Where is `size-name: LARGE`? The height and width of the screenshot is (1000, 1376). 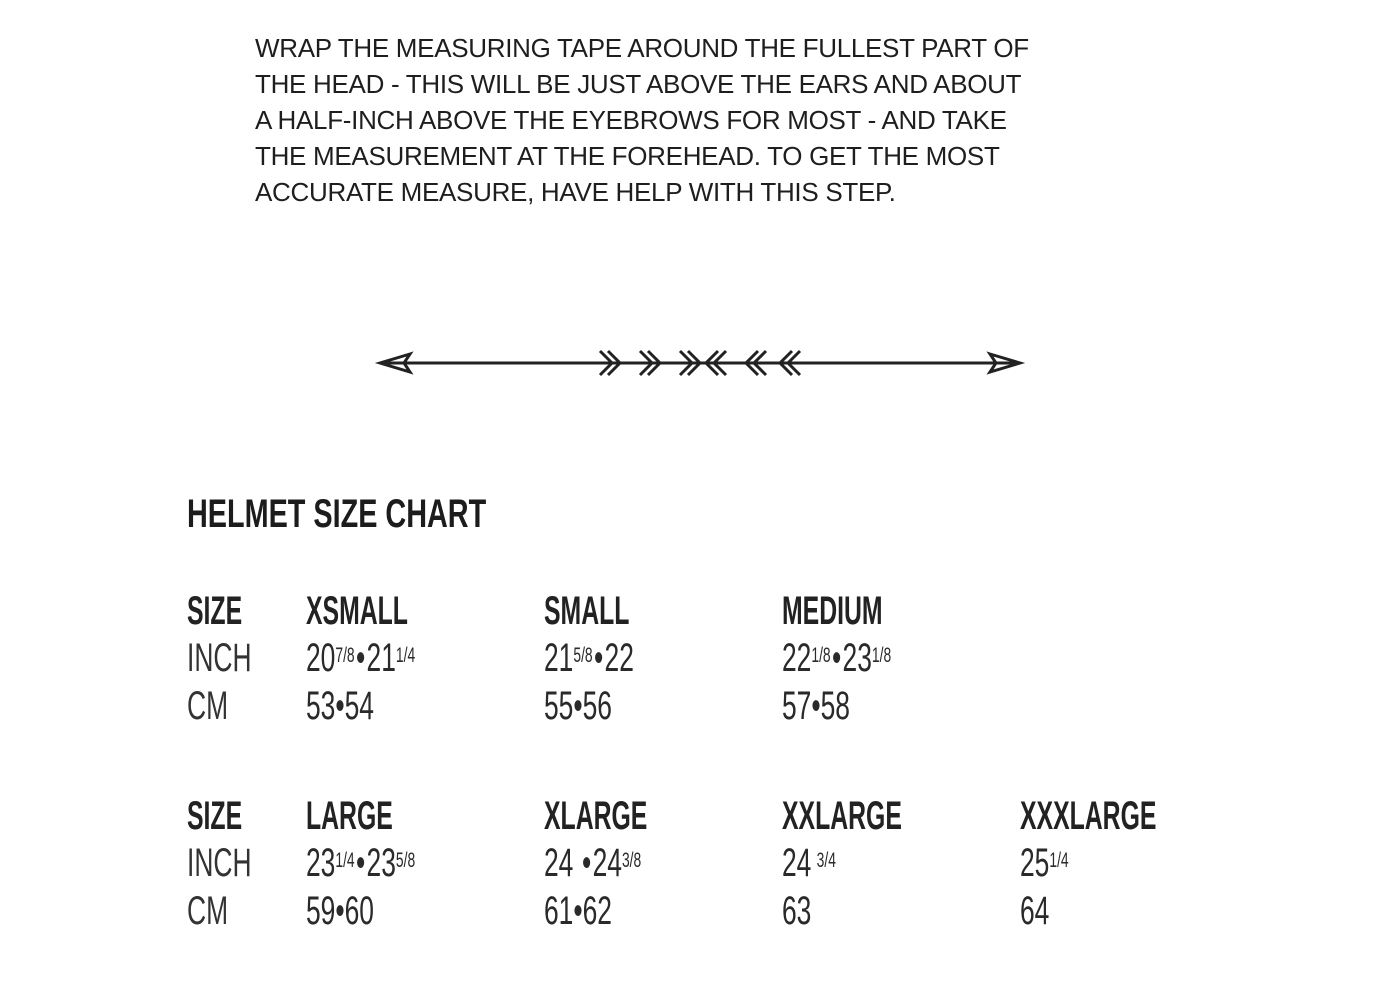 size-name: LARGE is located at coordinates (349, 816).